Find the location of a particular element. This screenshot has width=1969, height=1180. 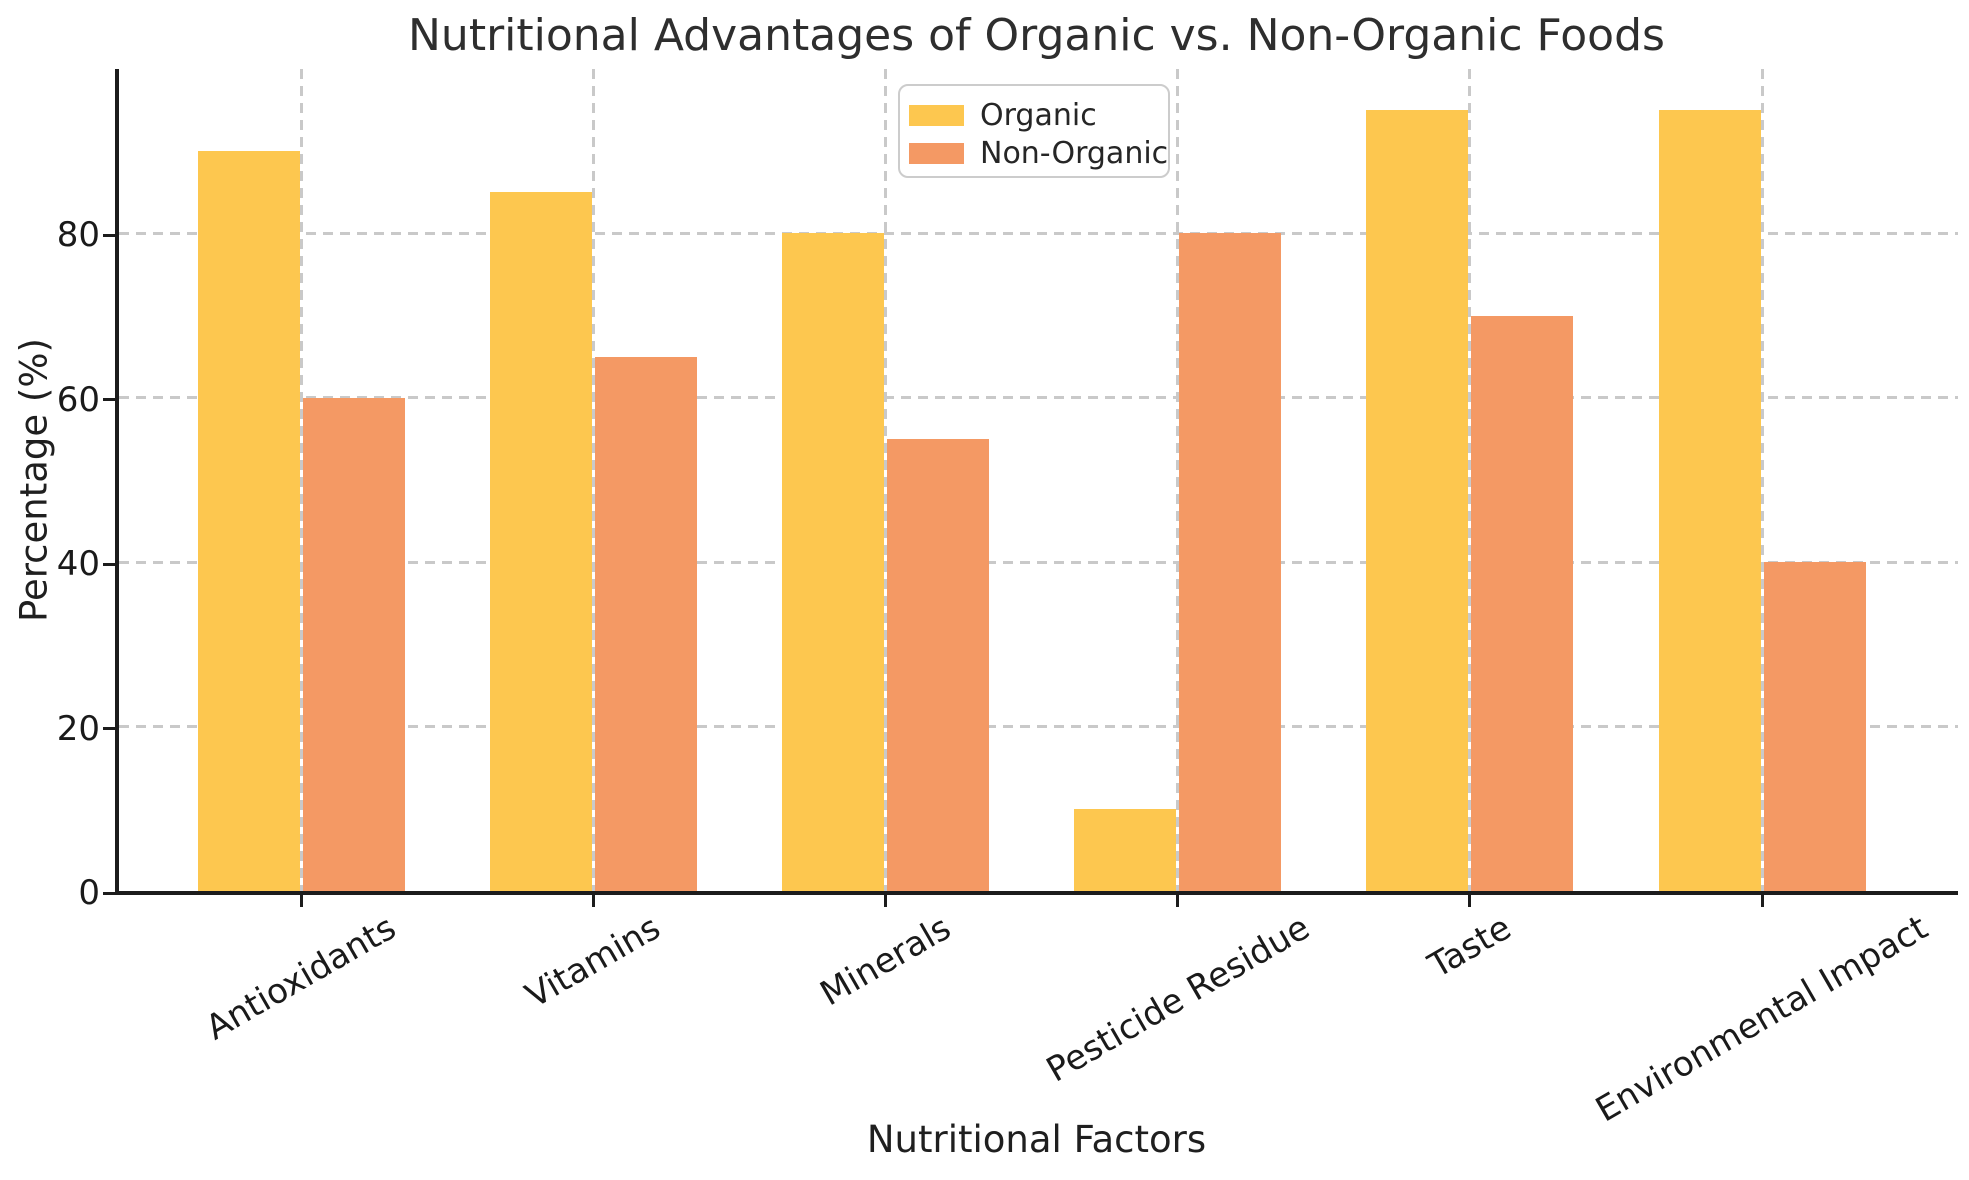

legend-entry-non-organic: Non-Organic is located at coordinates (1038, 153).